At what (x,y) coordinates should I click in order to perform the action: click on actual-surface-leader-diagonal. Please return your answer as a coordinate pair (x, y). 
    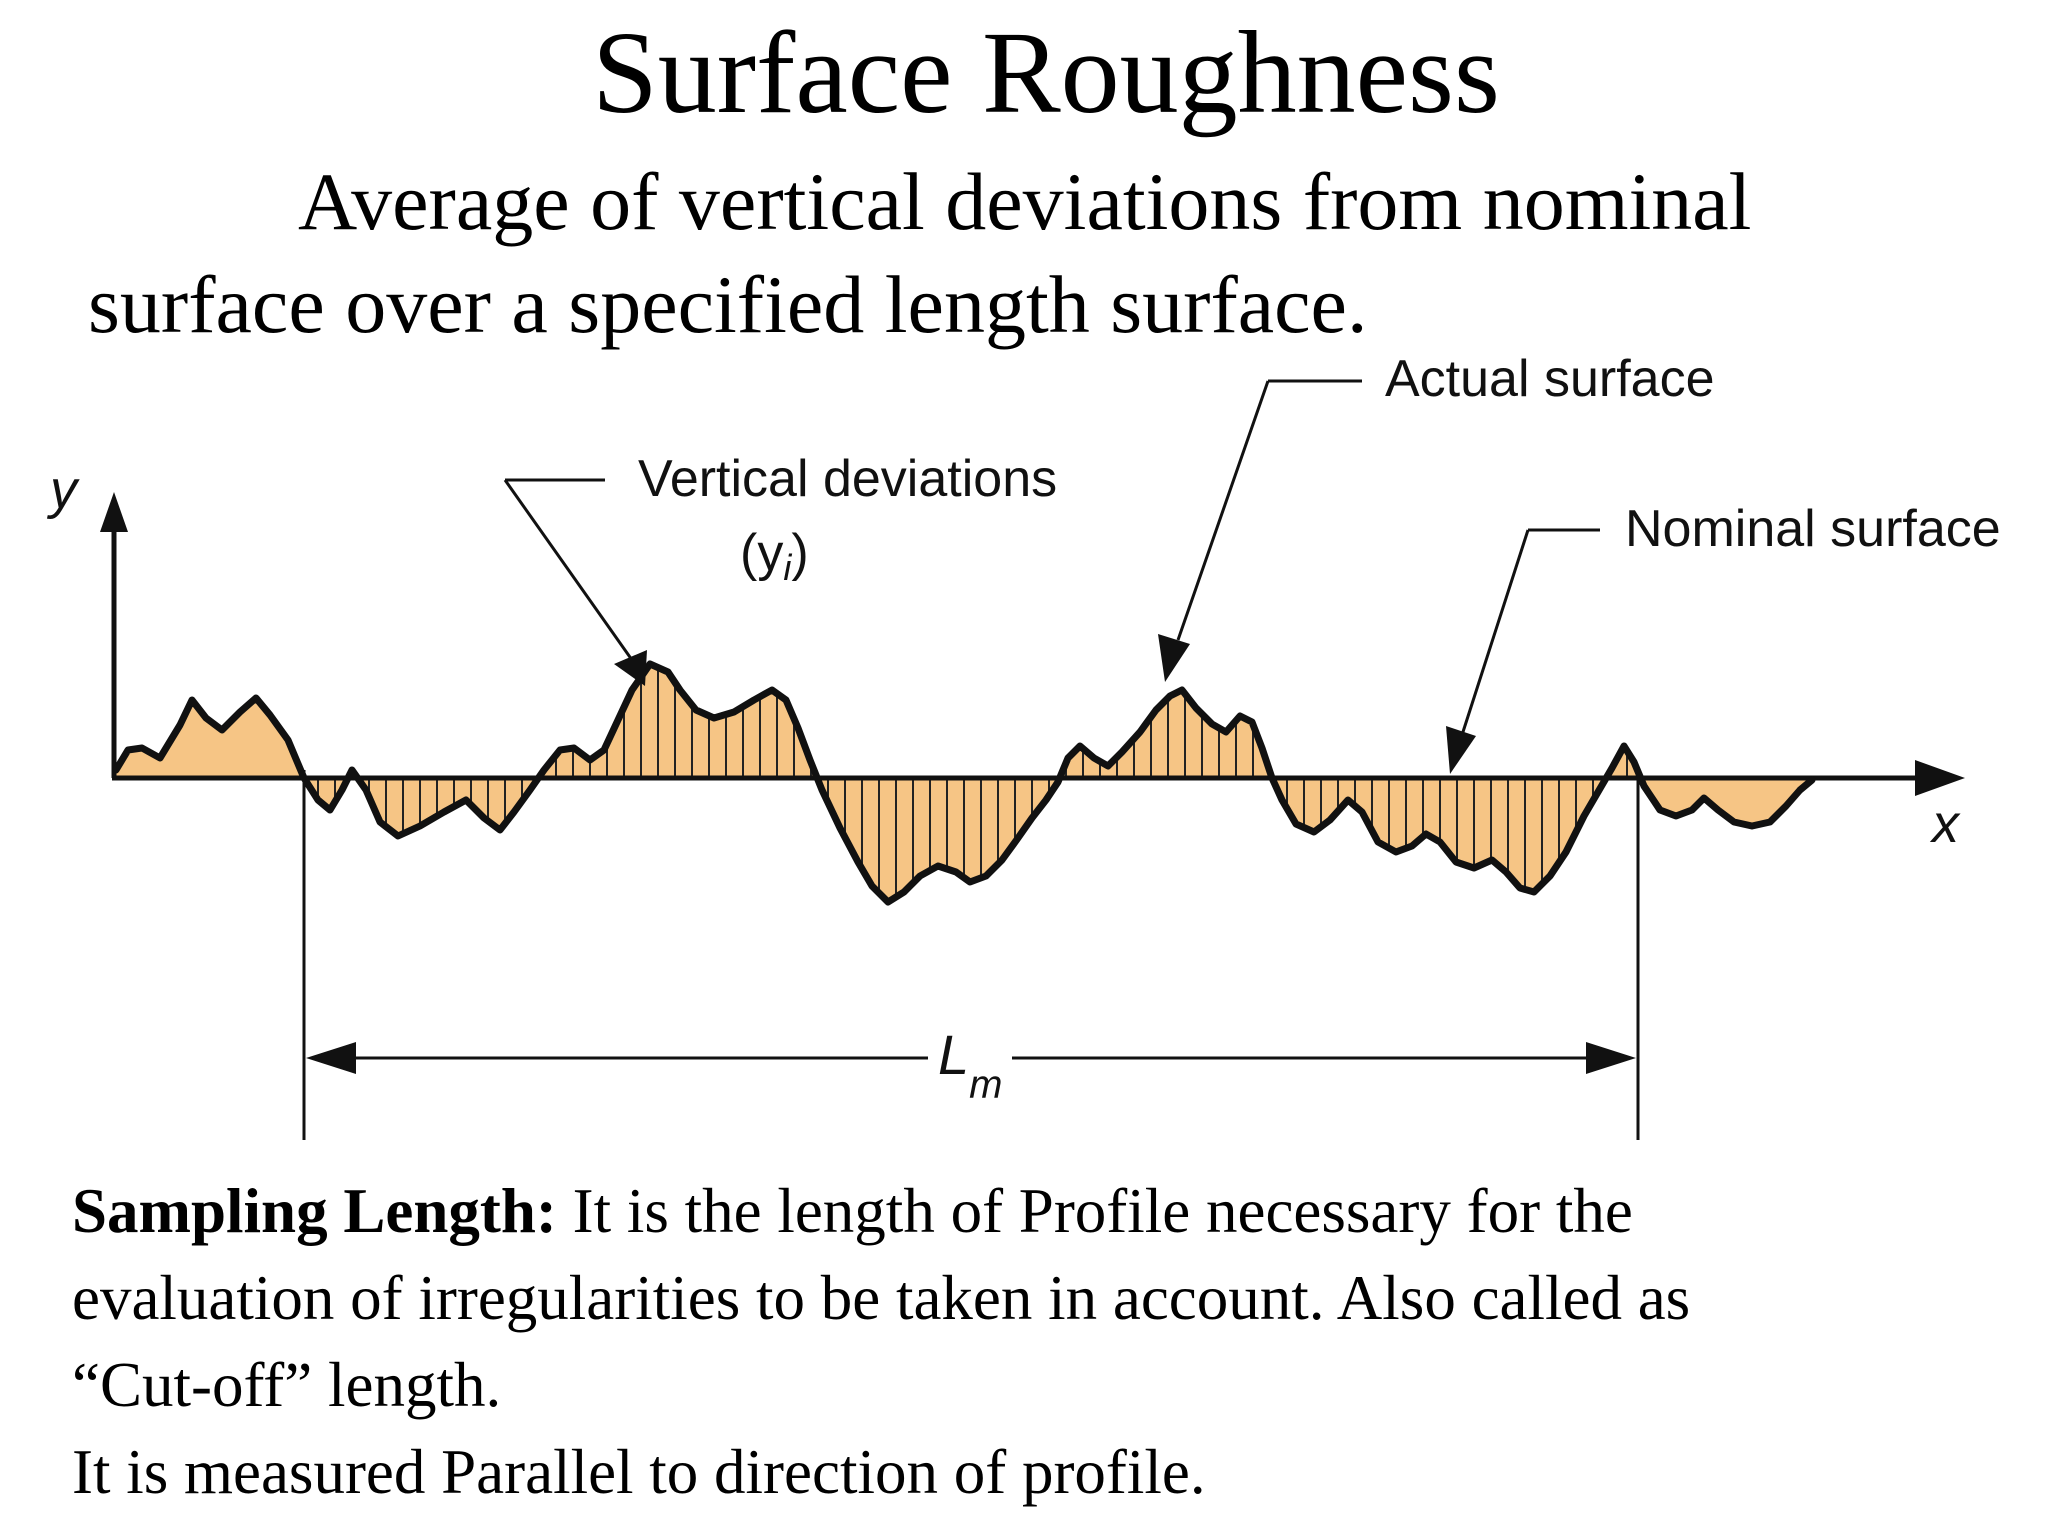
    Looking at the image, I should click on (1223, 510).